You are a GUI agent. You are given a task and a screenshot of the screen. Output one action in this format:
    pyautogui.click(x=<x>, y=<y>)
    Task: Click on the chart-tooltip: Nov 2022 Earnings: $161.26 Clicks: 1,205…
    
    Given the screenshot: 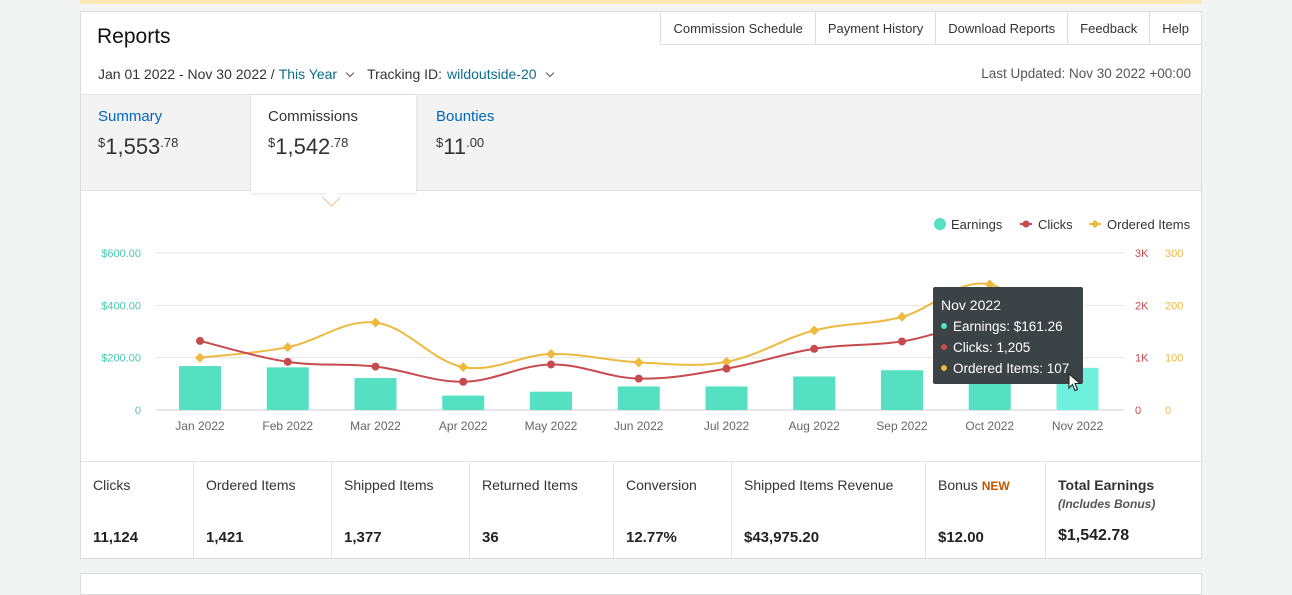 What is the action you would take?
    pyautogui.click(x=1008, y=335)
    